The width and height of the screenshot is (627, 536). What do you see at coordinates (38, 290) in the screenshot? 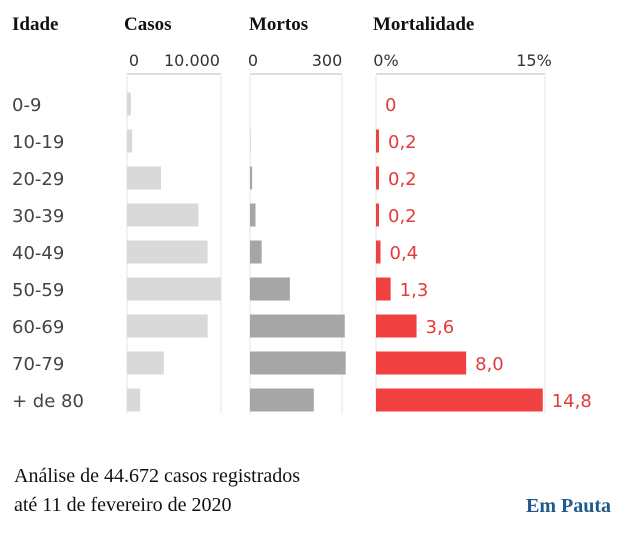
I see `age-label: 50-59` at bounding box center [38, 290].